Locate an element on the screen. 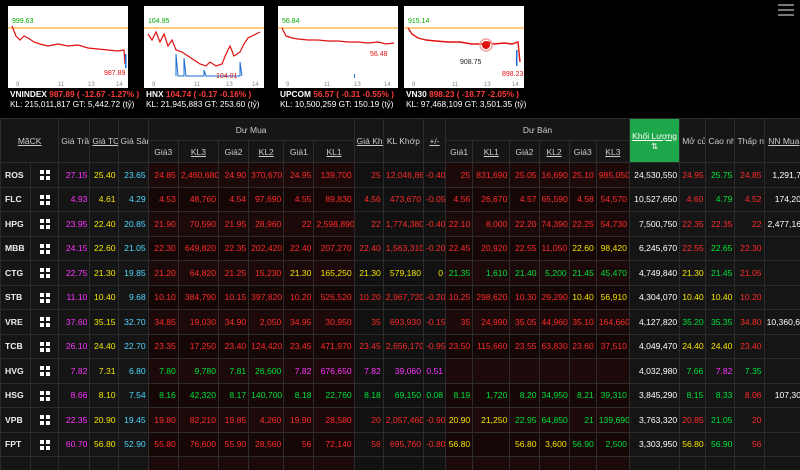 This screenshot has width=800, height=470. symbol-cell: HSG is located at coordinates (16, 395).